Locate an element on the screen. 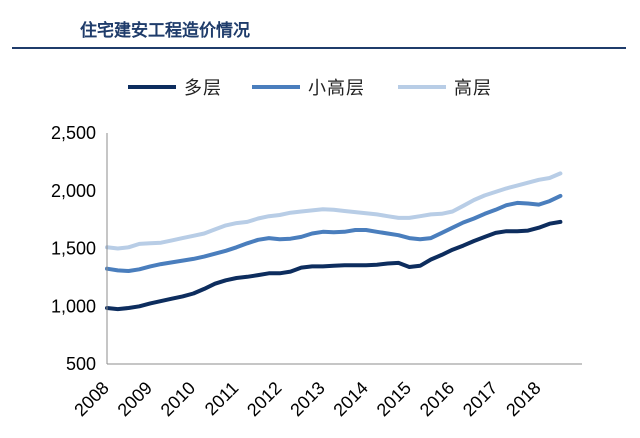  title-divider is located at coordinates (319, 48).